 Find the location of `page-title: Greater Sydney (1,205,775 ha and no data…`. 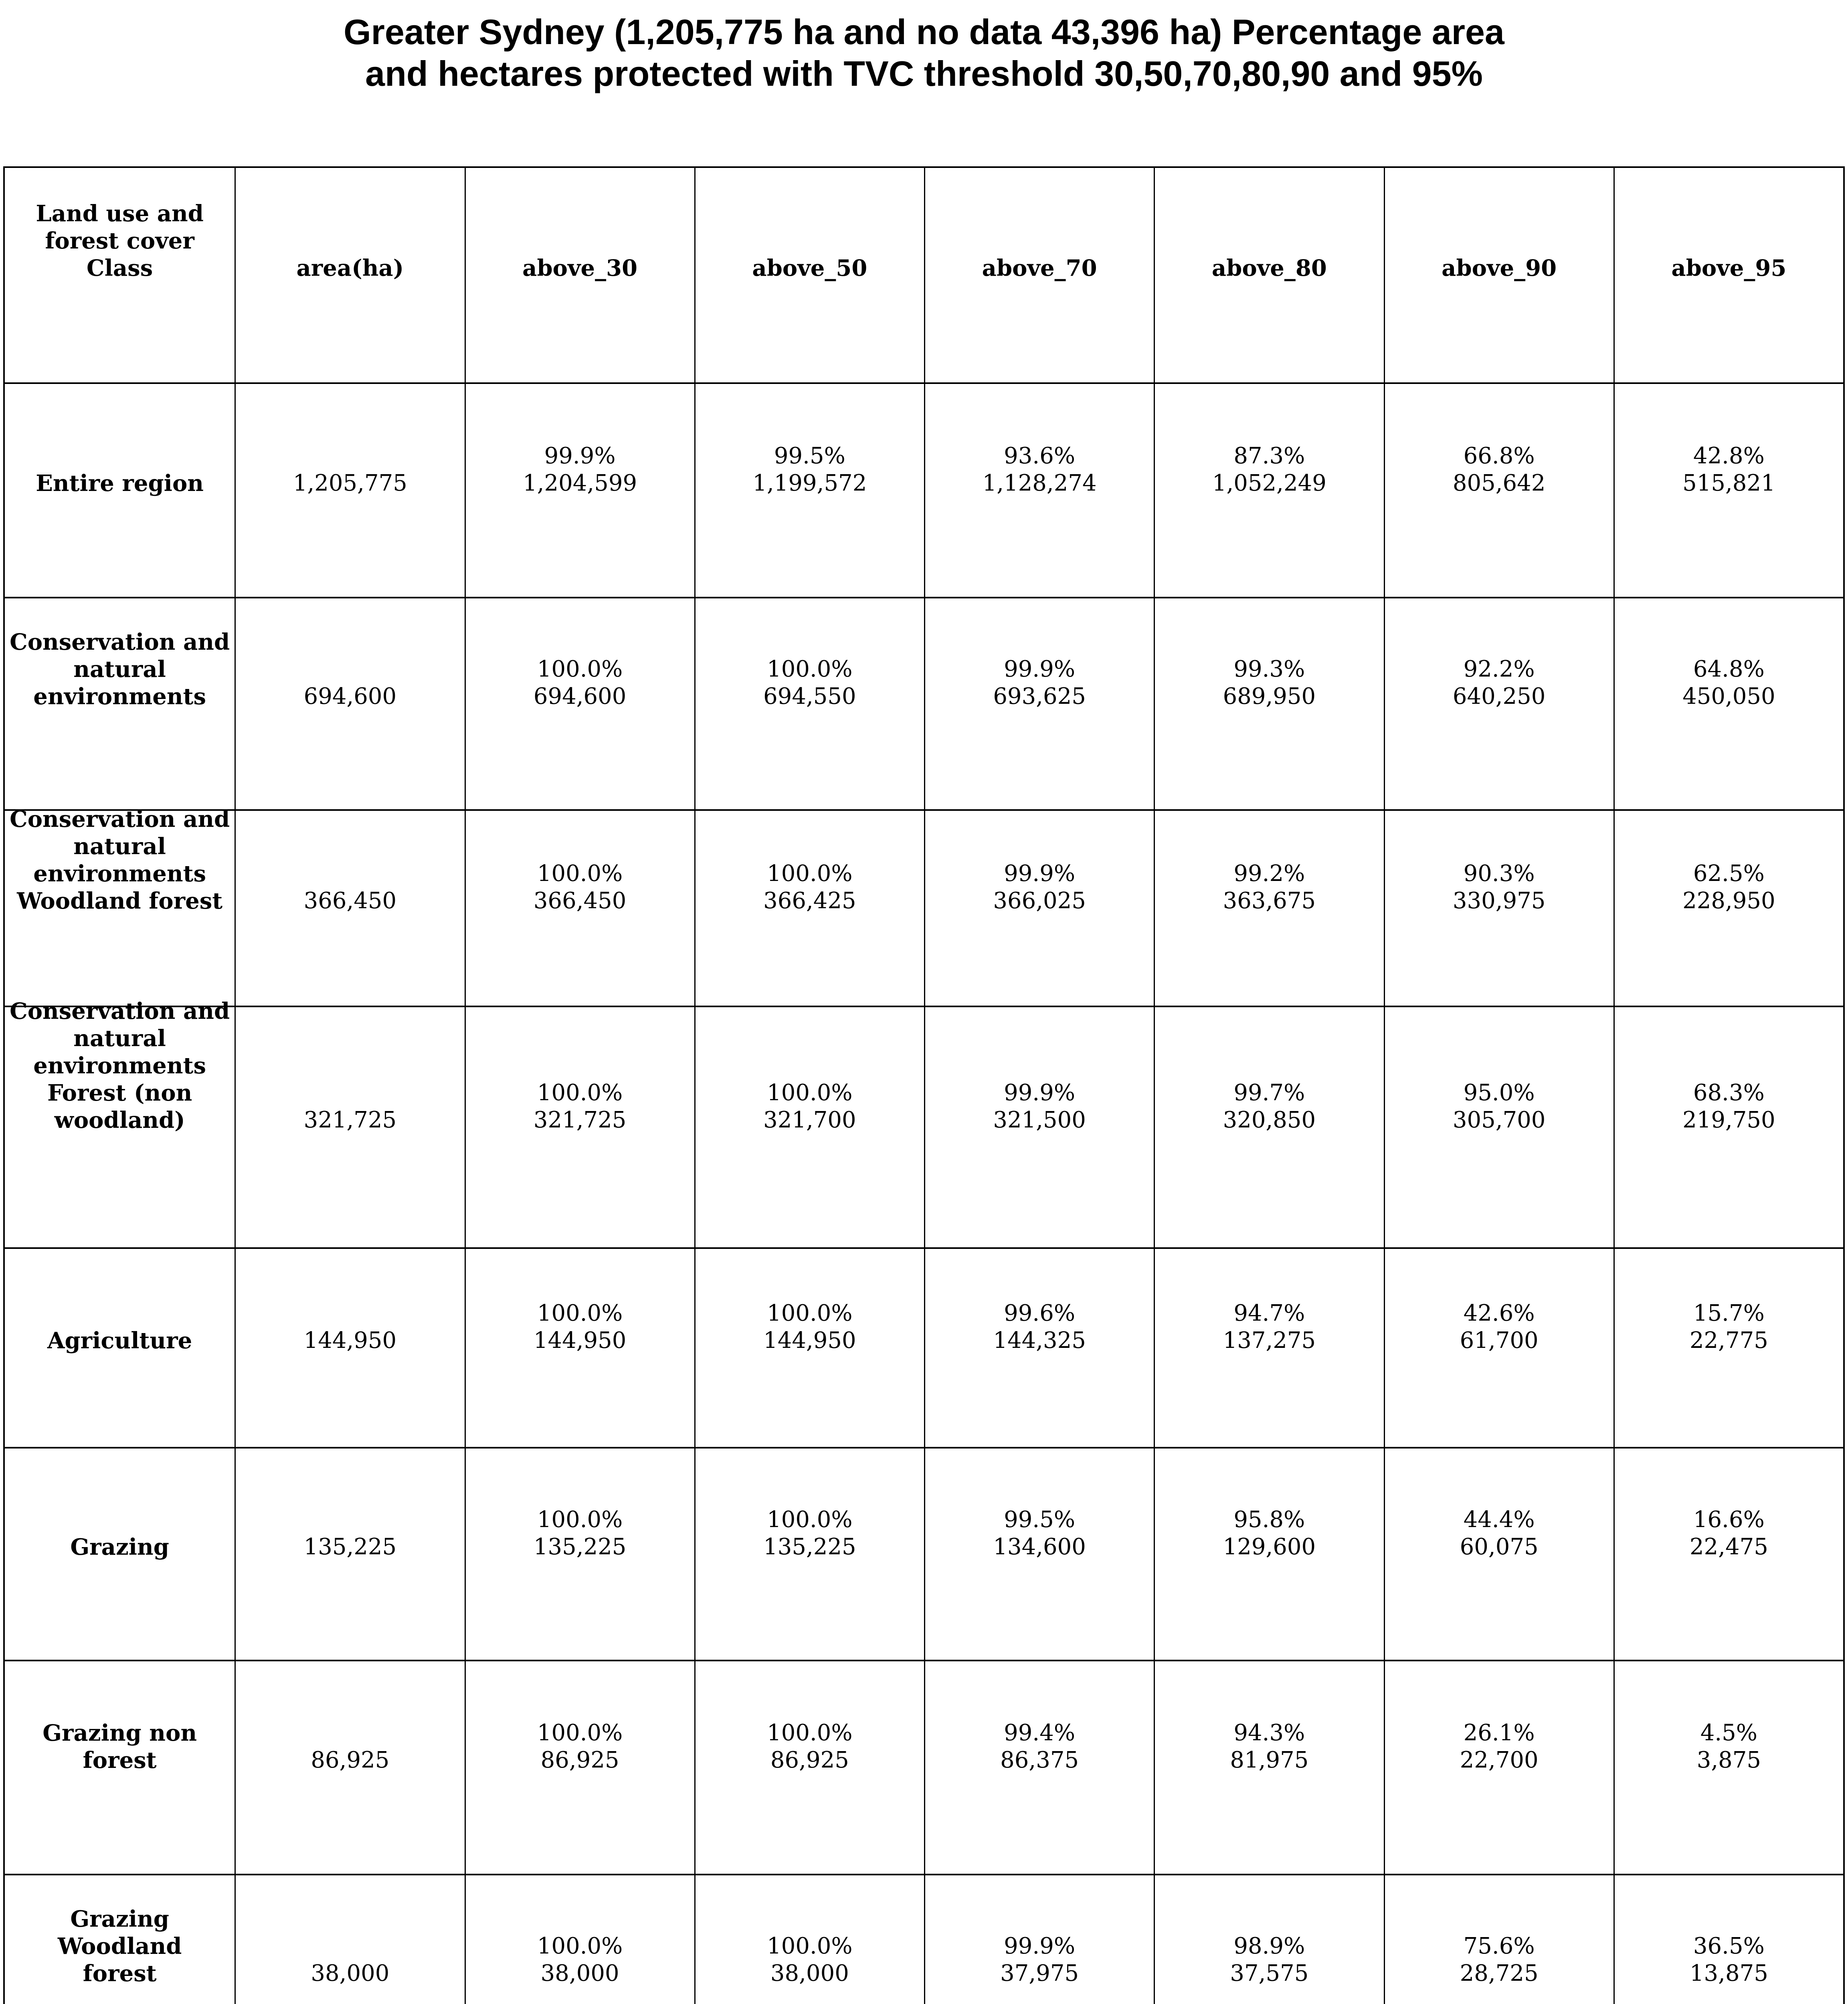

page-title: Greater Sydney (1,205,775 ha and no data… is located at coordinates (924, 53).